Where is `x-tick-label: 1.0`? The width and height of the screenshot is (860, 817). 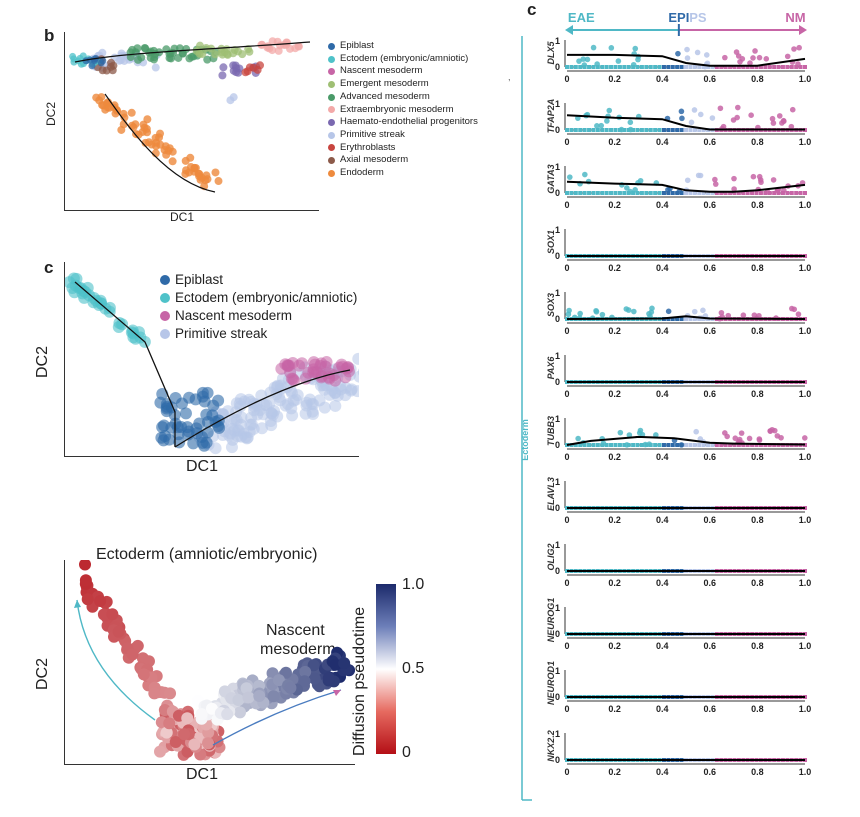 x-tick-label: 1.0 is located at coordinates (805, 646).